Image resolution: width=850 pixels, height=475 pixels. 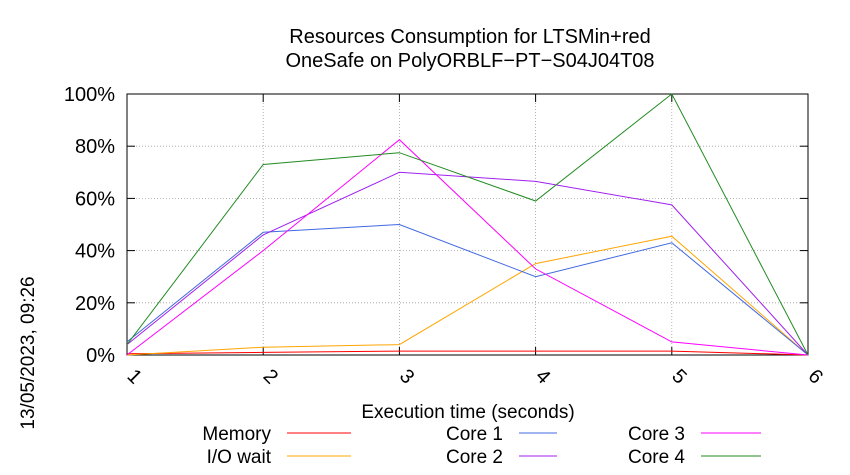 What do you see at coordinates (134, 376) in the screenshot?
I see `x-tick-label: 1` at bounding box center [134, 376].